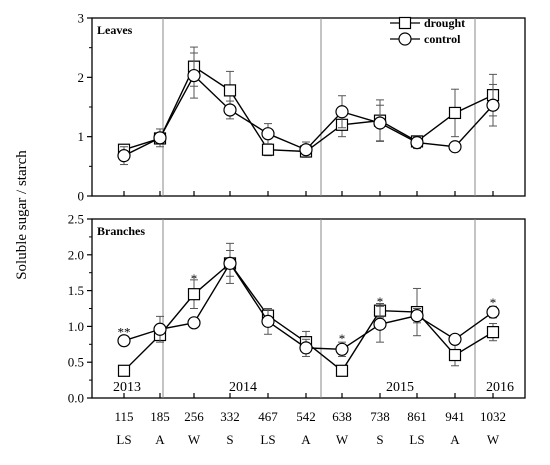 Image resolution: width=550 pixels, height=465 pixels. What do you see at coordinates (442, 39) in the screenshot?
I see `legend-control-label: control` at bounding box center [442, 39].